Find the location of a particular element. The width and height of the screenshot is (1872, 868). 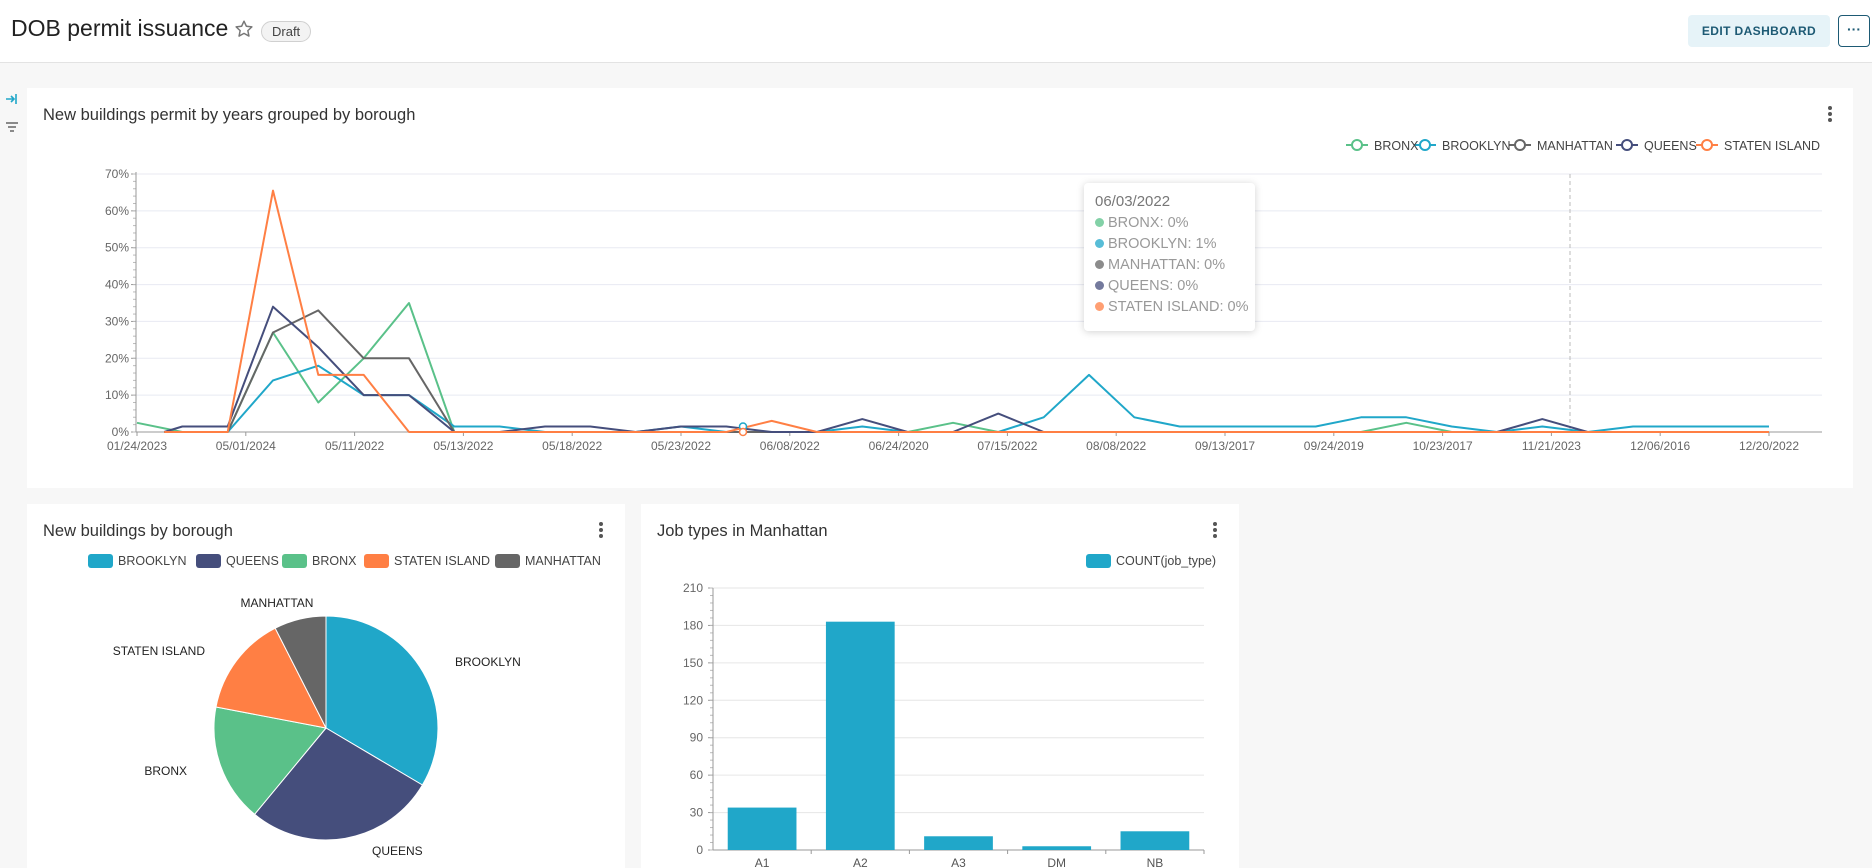

edit-dashboard-button: EDIT DASHBOARD is located at coordinates (1759, 31).